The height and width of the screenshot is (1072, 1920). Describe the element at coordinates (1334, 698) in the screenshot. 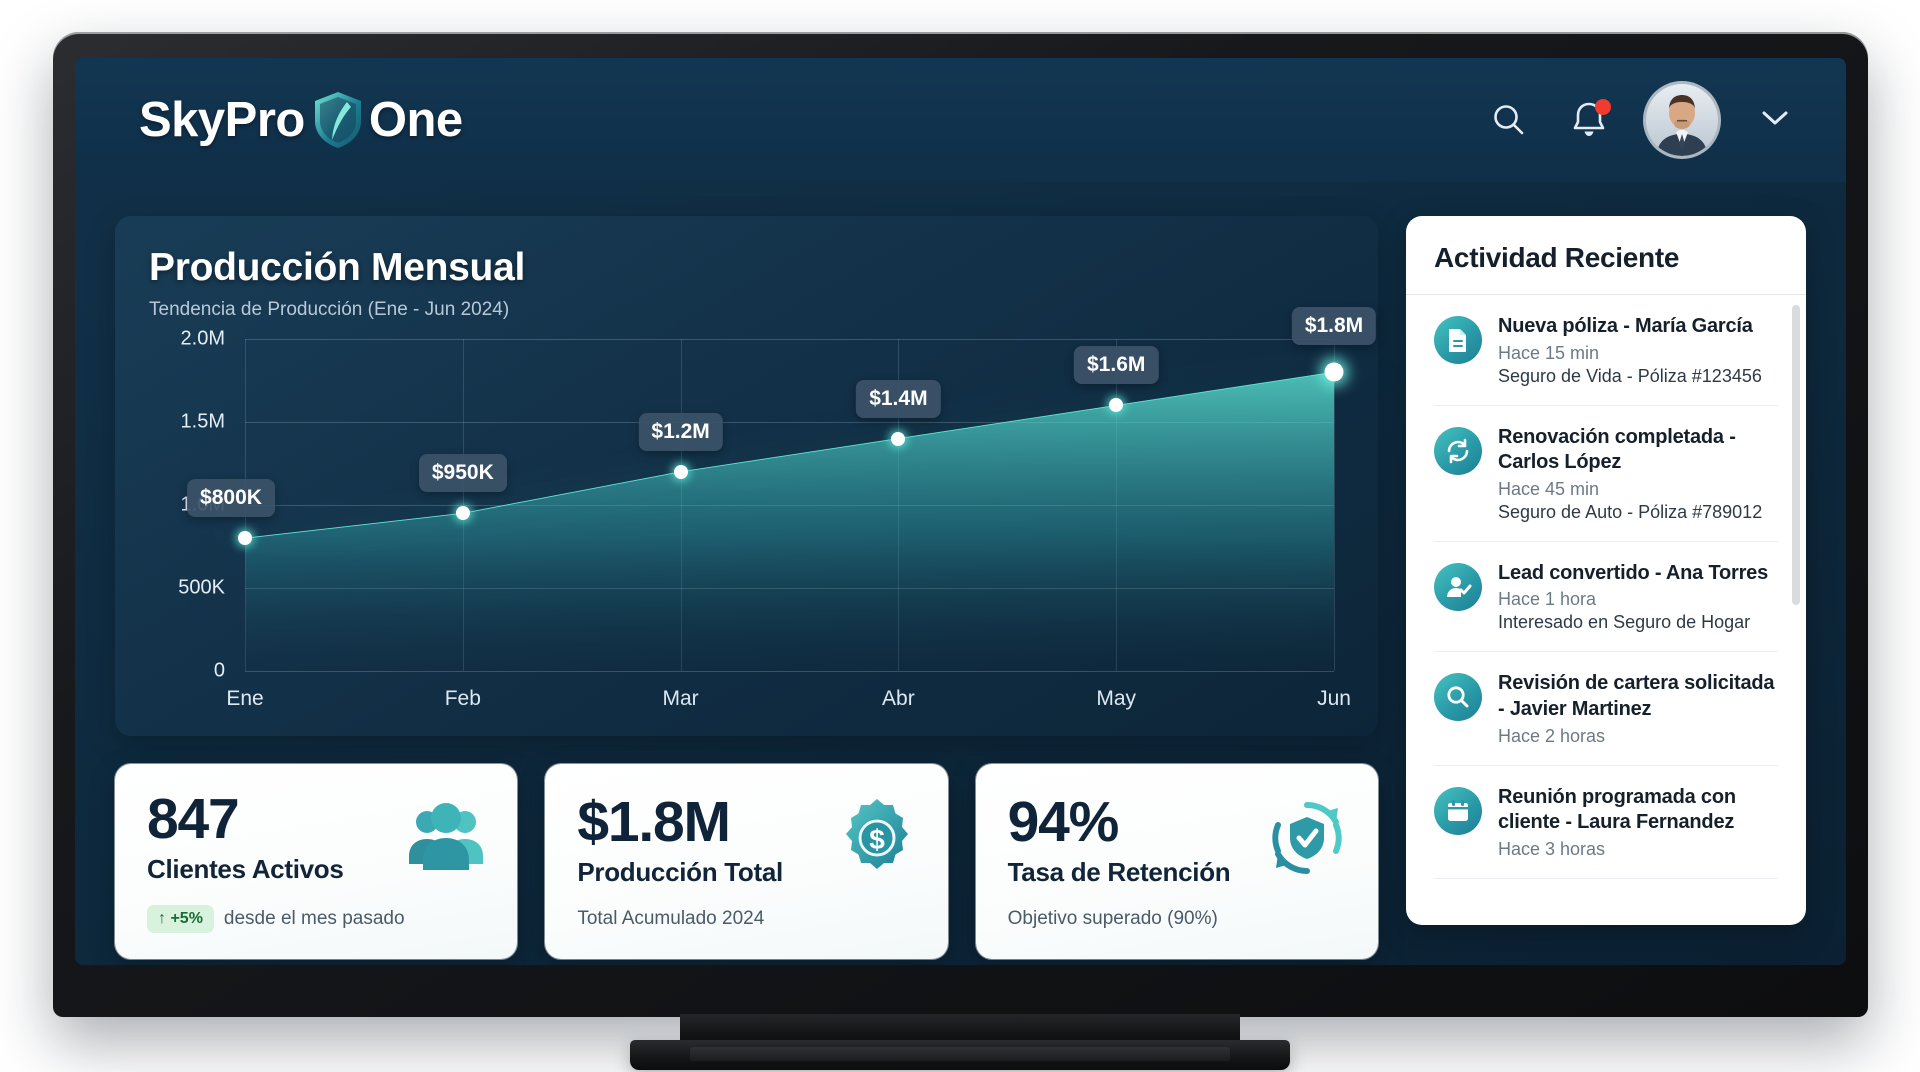

I see `chart-x-tick: Jun` at that location.